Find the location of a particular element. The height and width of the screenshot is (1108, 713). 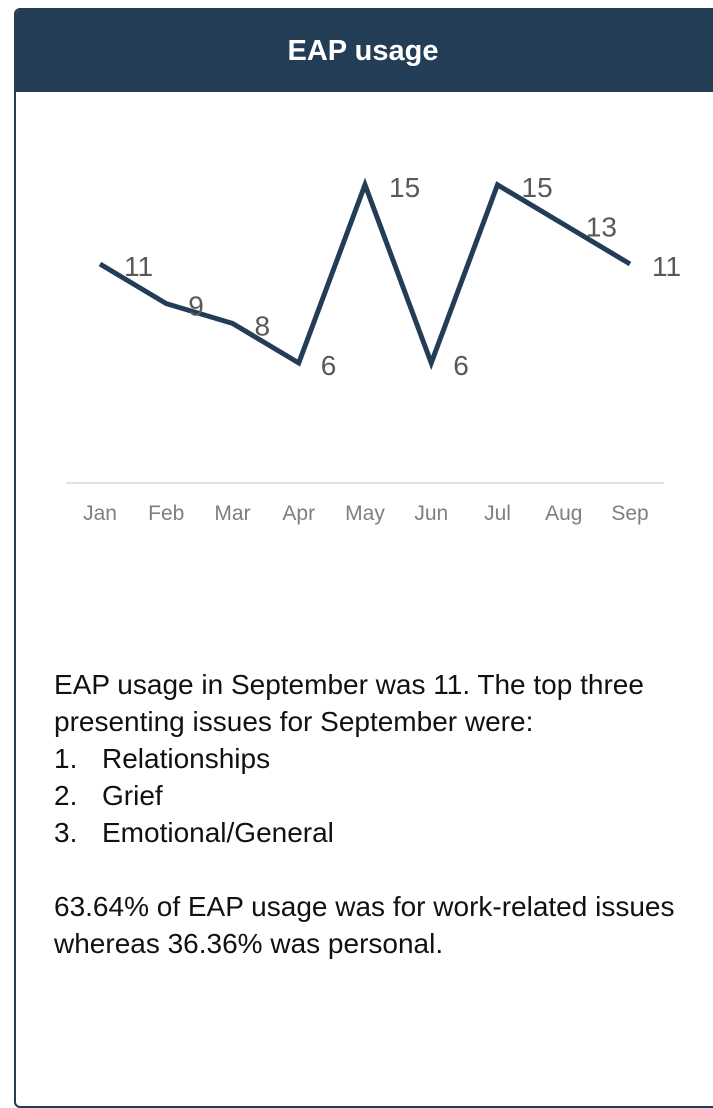

x-tick-label: Mar is located at coordinates (232, 513).